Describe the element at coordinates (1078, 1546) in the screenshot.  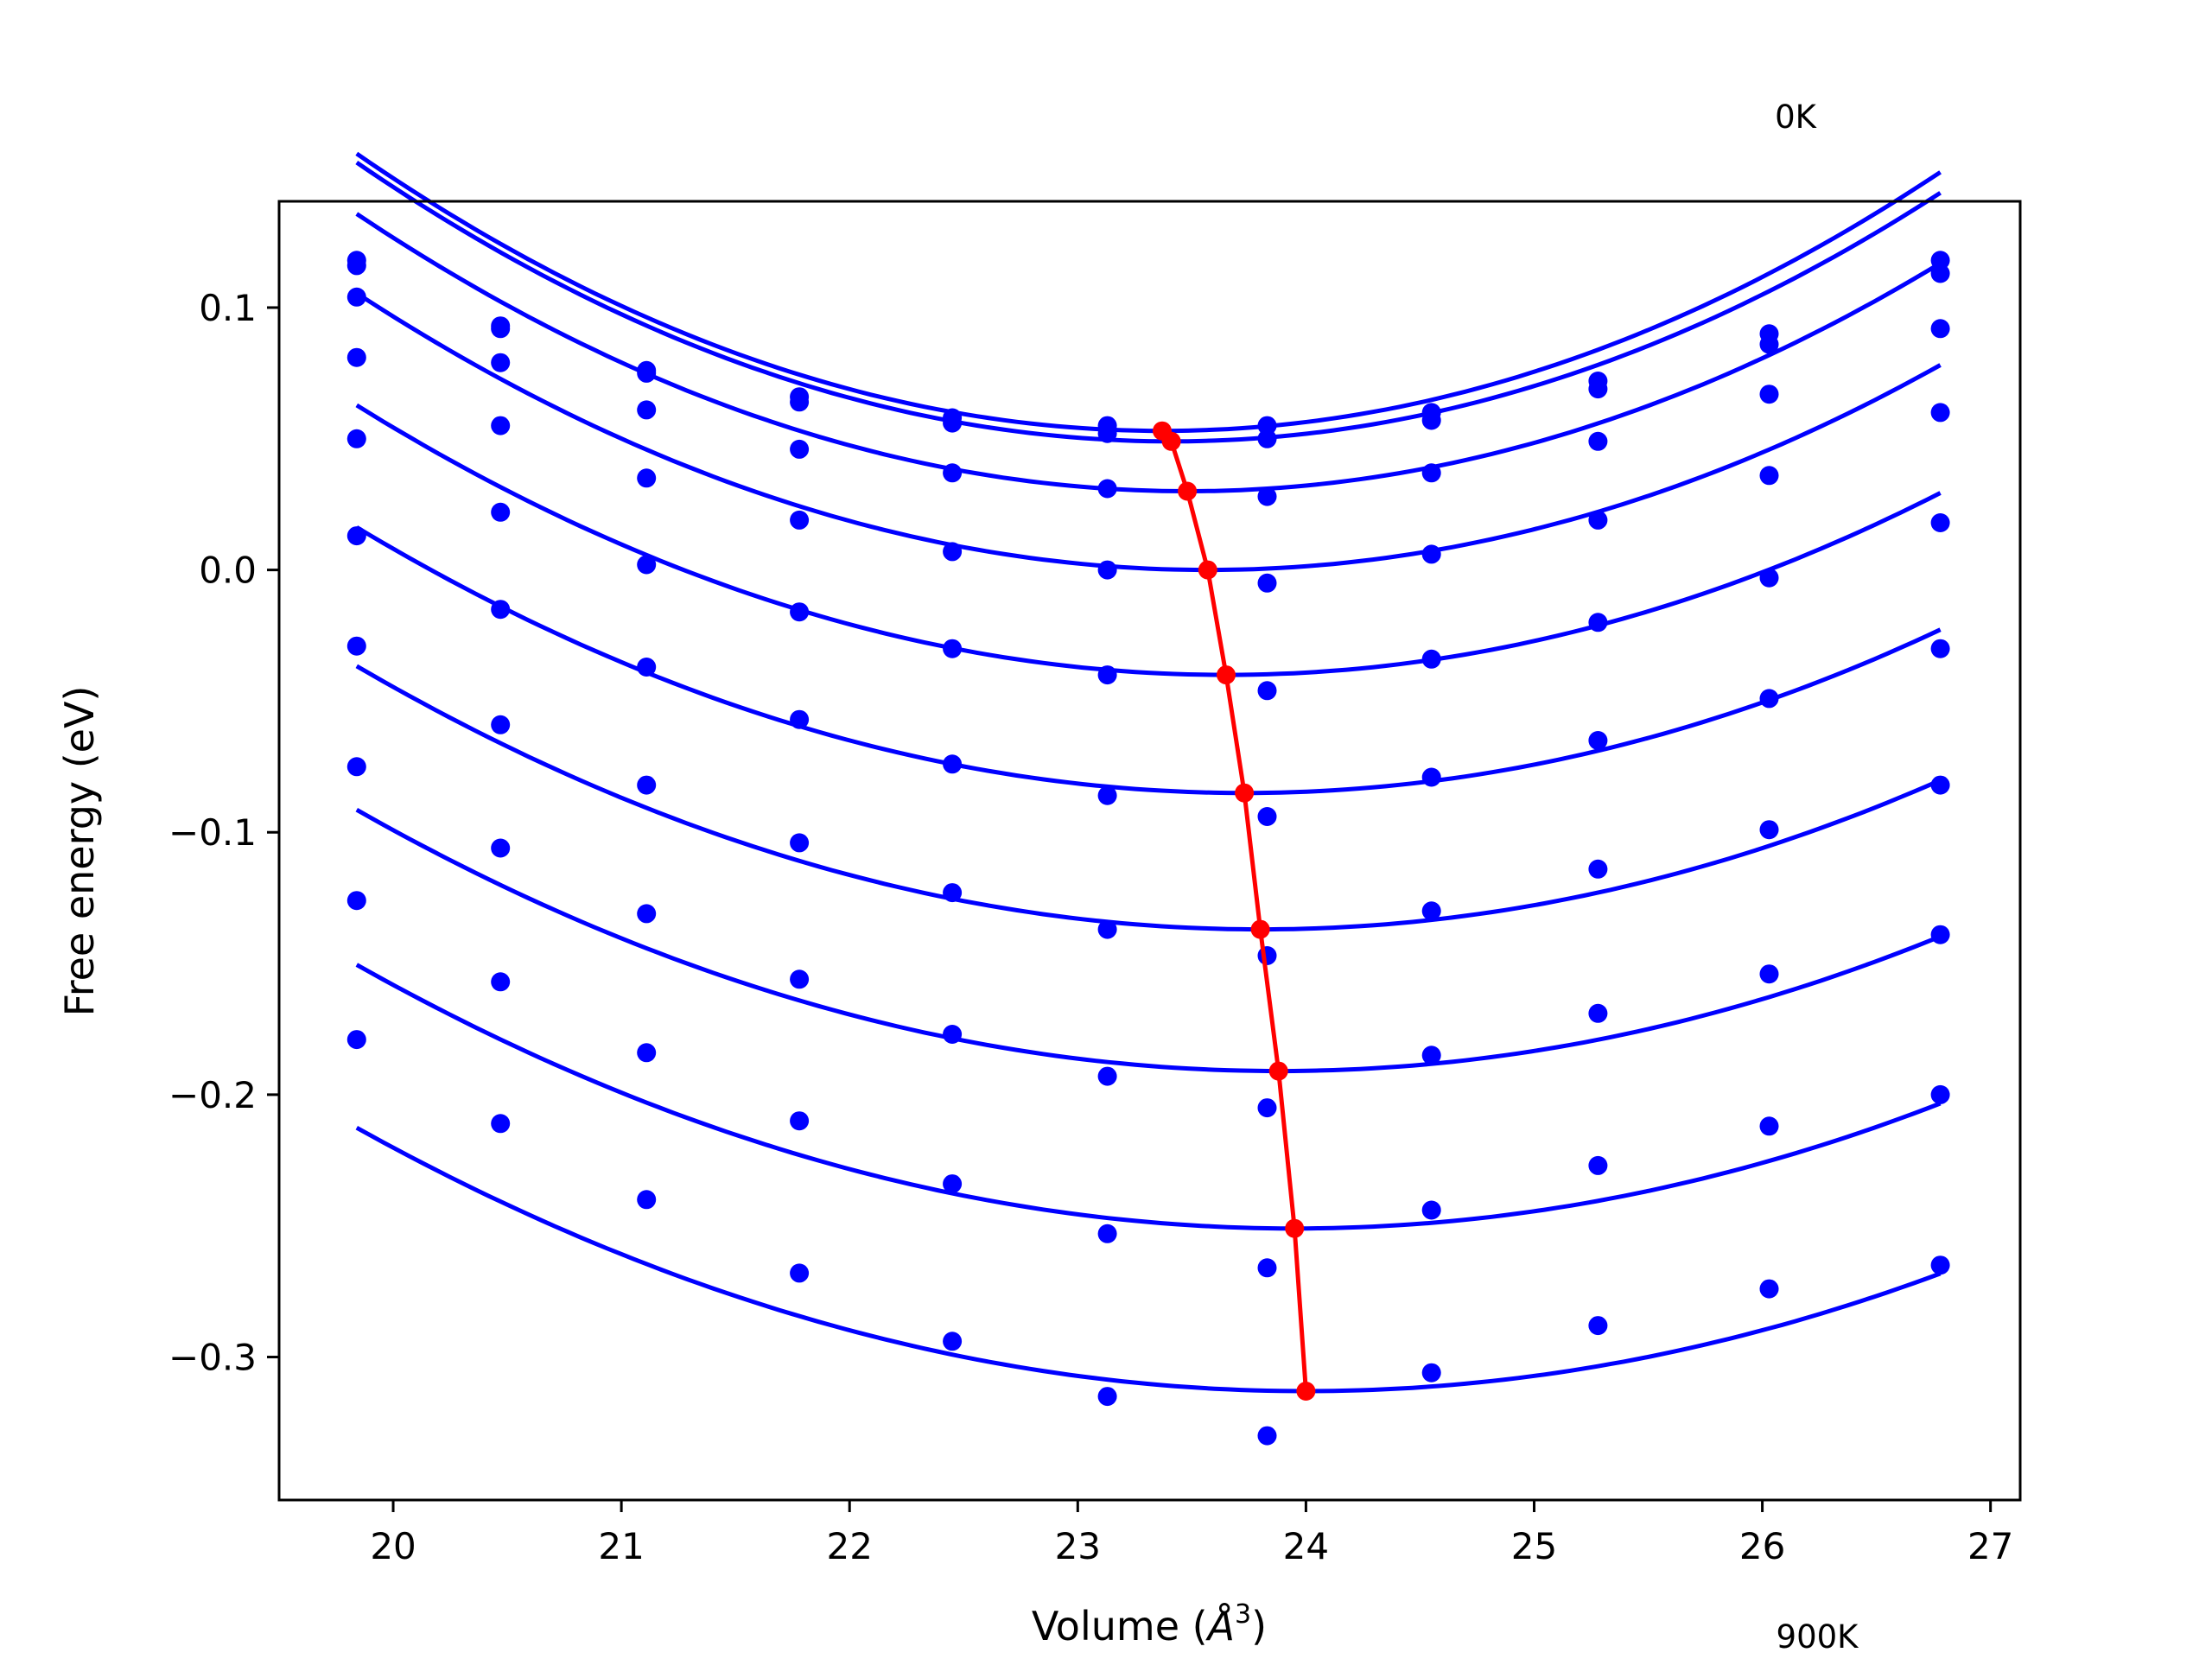
I see `x-tick-label: 23` at that location.